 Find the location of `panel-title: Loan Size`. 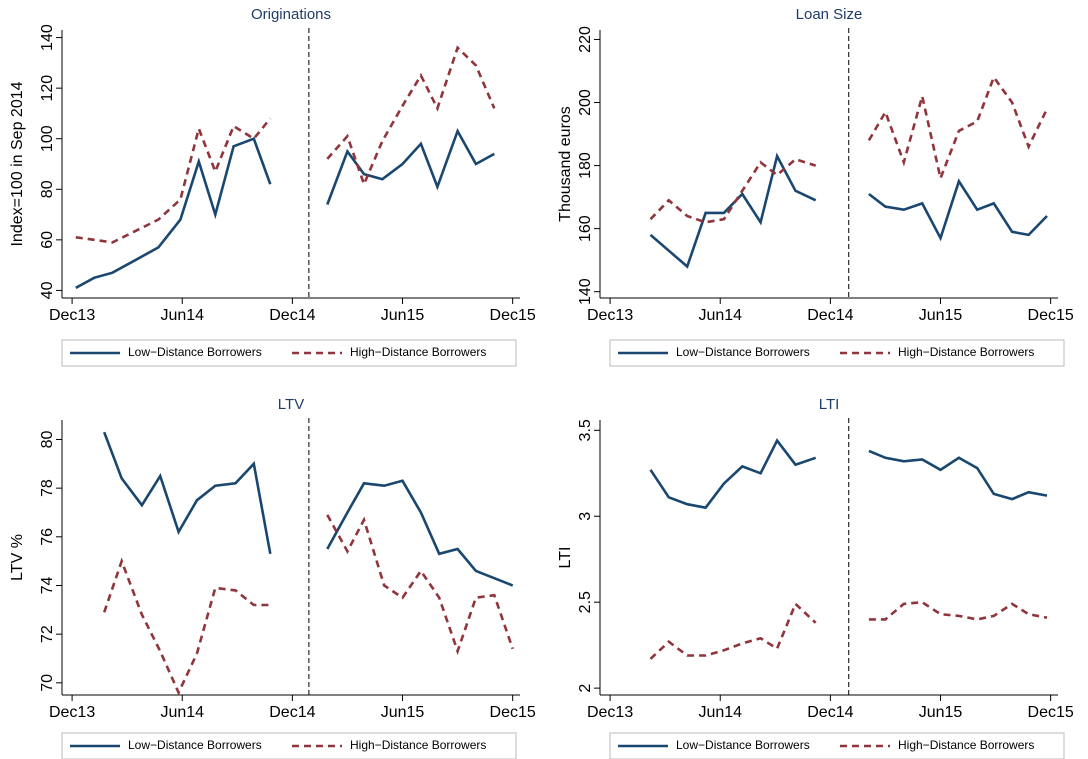

panel-title: Loan Size is located at coordinates (829, 14).